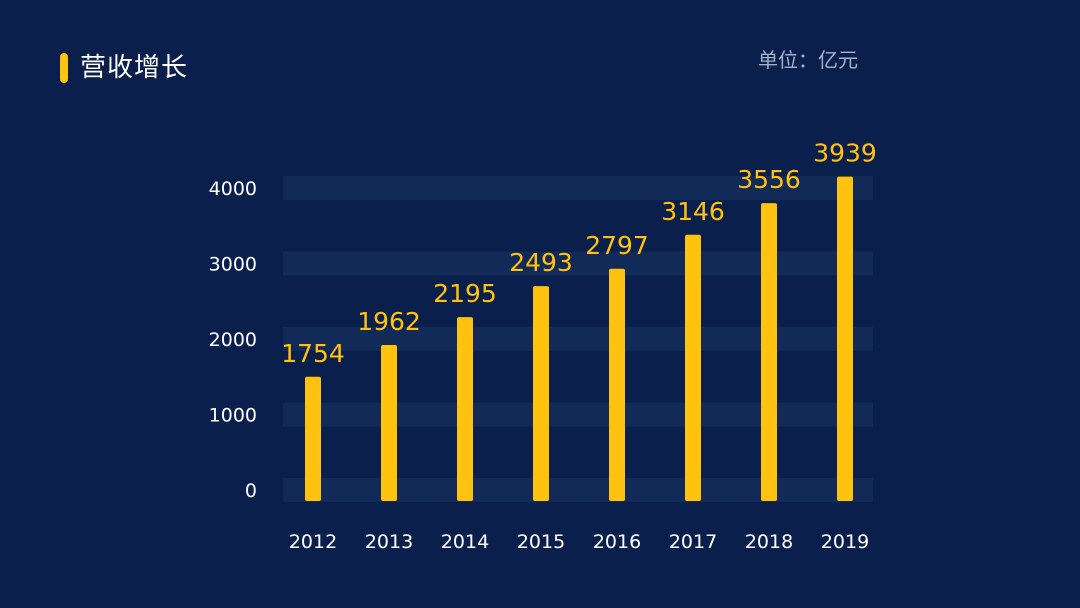 The height and width of the screenshot is (608, 1080). I want to click on y-tick-label: 4000, so click(233, 189).